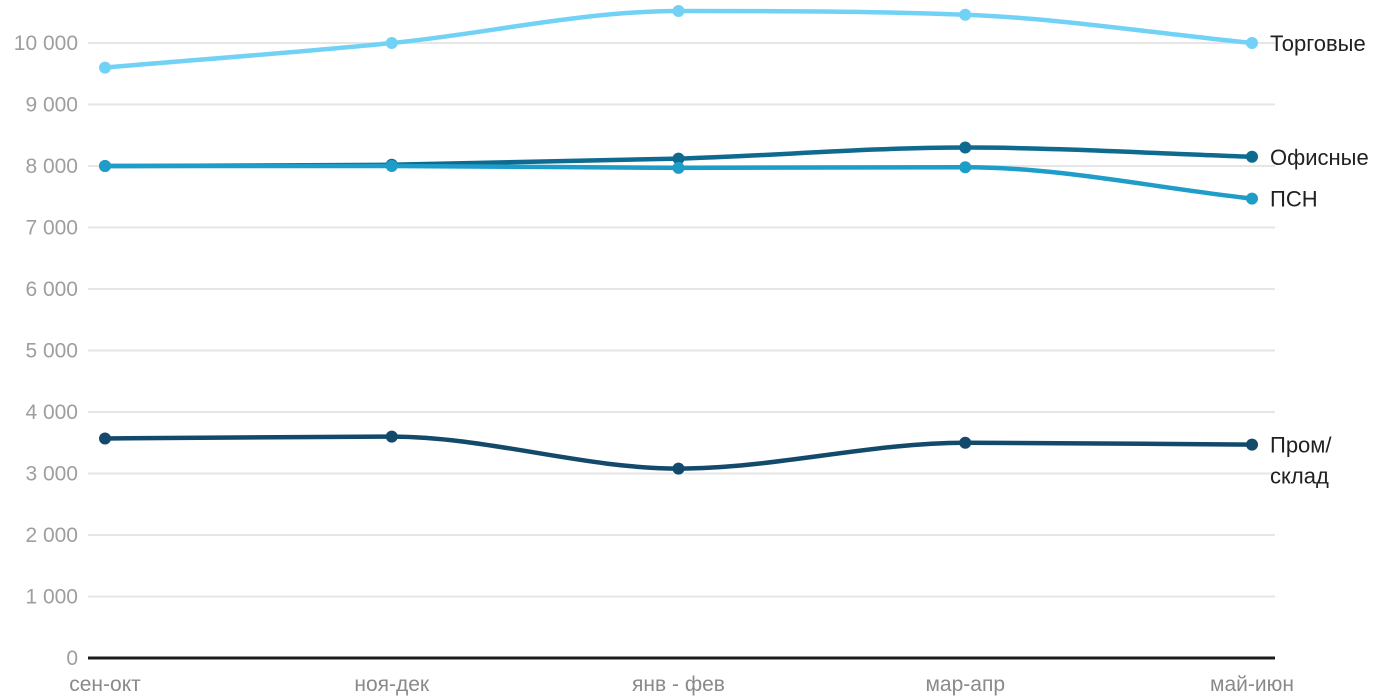  Describe the element at coordinates (965, 684) in the screenshot. I see `x-tick-label-3: мар-апр` at that location.